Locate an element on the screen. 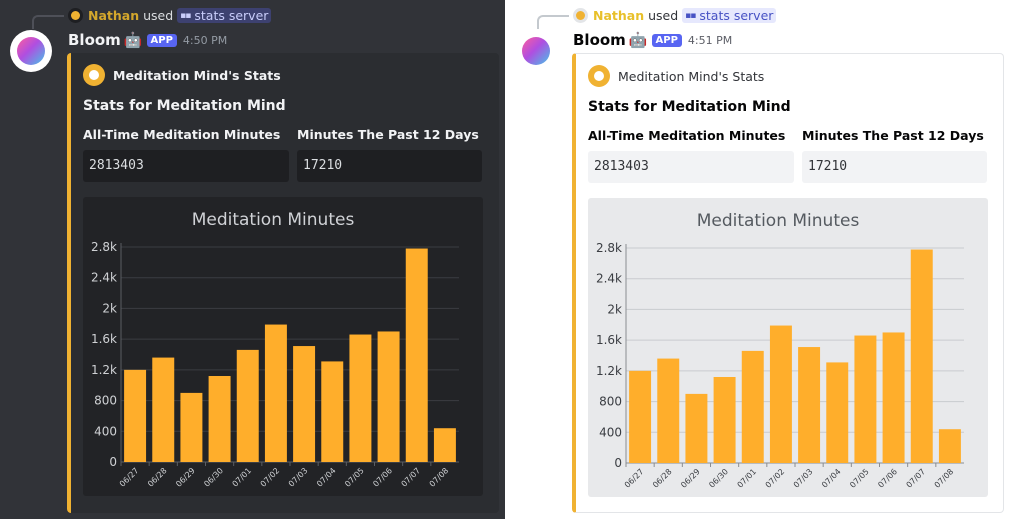 This screenshot has width=1010, height=519. y-tick-label: 2k is located at coordinates (109, 308).